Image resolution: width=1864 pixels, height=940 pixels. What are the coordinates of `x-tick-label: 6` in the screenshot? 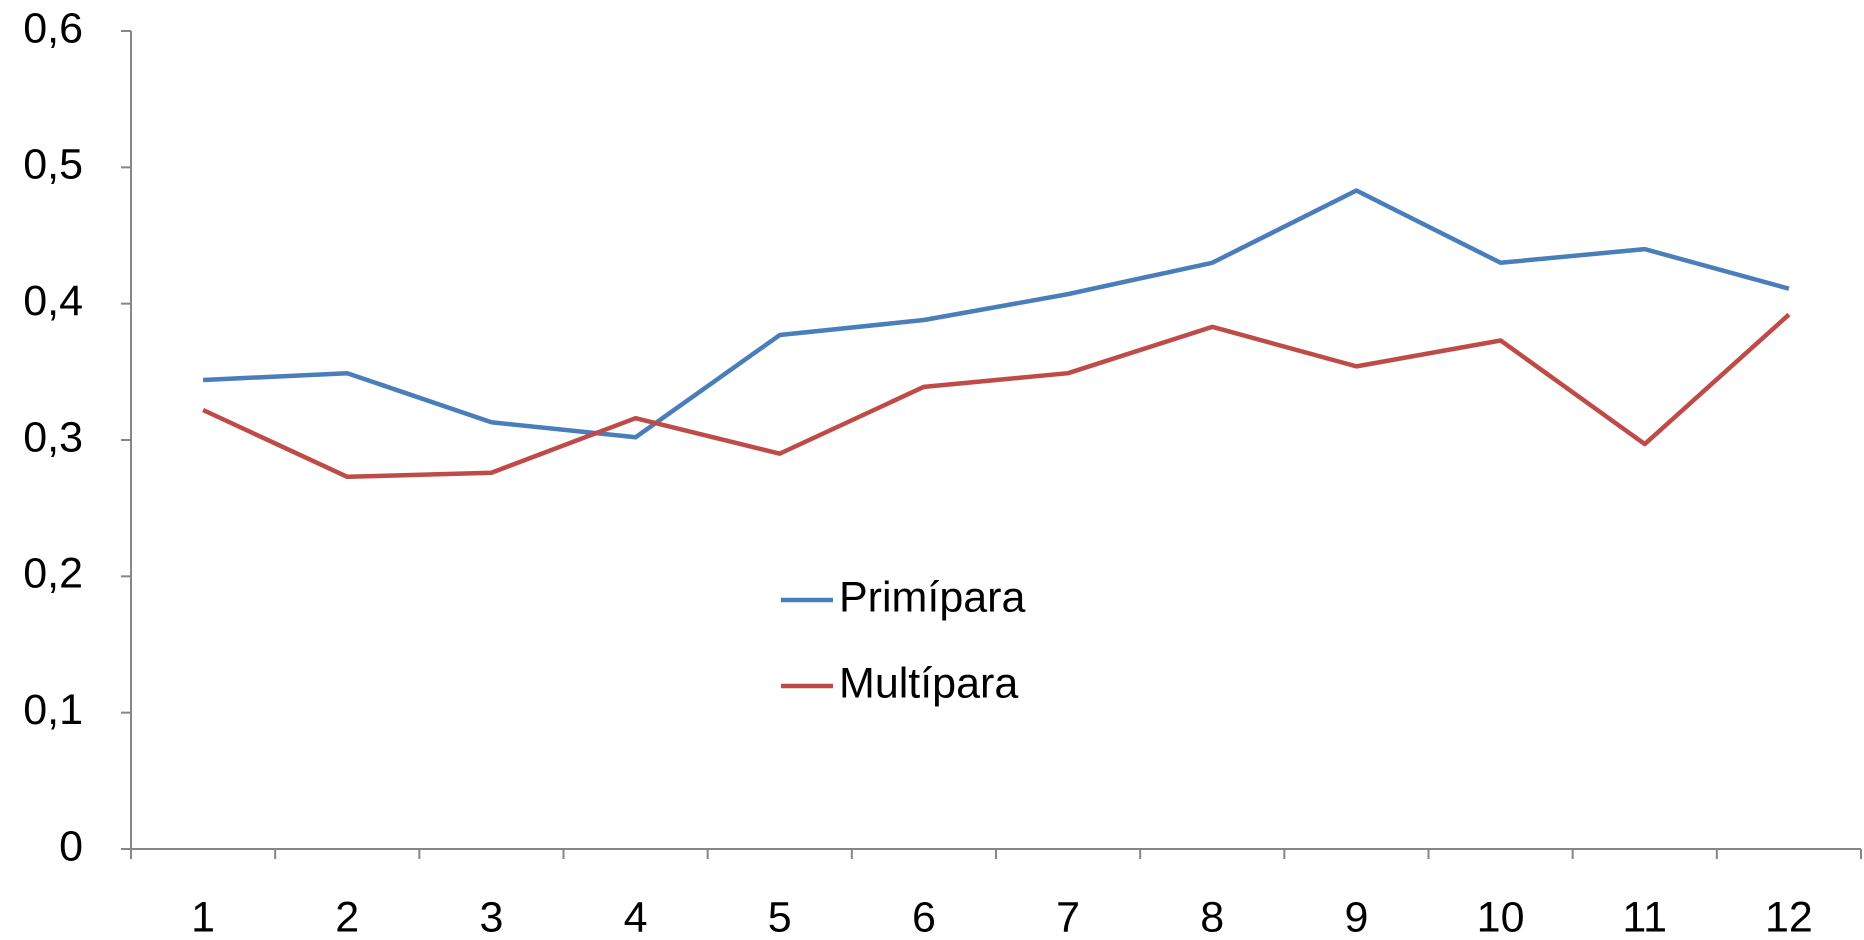 It's located at (924, 916).